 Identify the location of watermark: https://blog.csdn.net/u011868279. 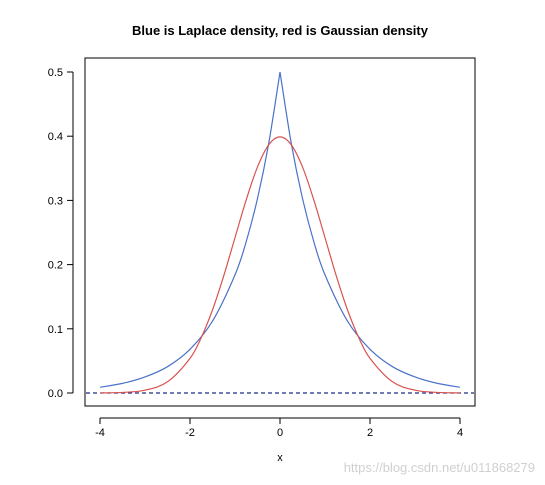
(439, 467).